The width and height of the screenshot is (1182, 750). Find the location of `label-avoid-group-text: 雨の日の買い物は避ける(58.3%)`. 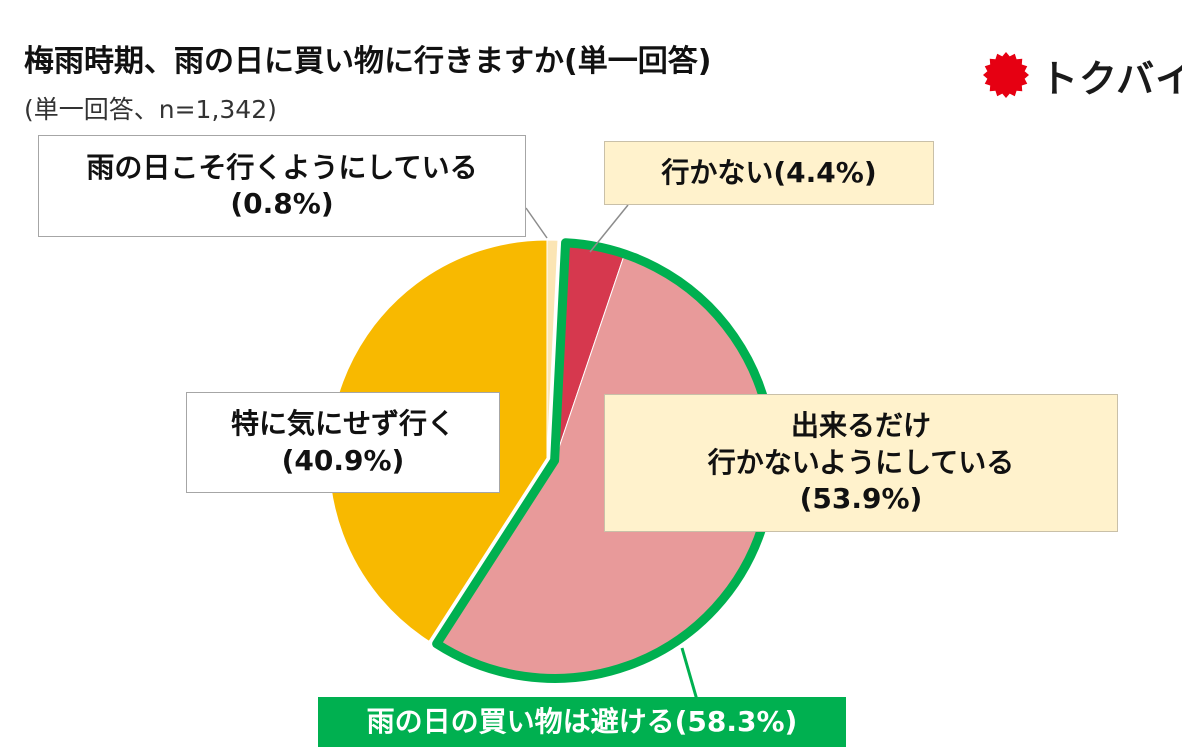

label-avoid-group-text: 雨の日の買い物は避ける(58.3%) is located at coordinates (582, 721).